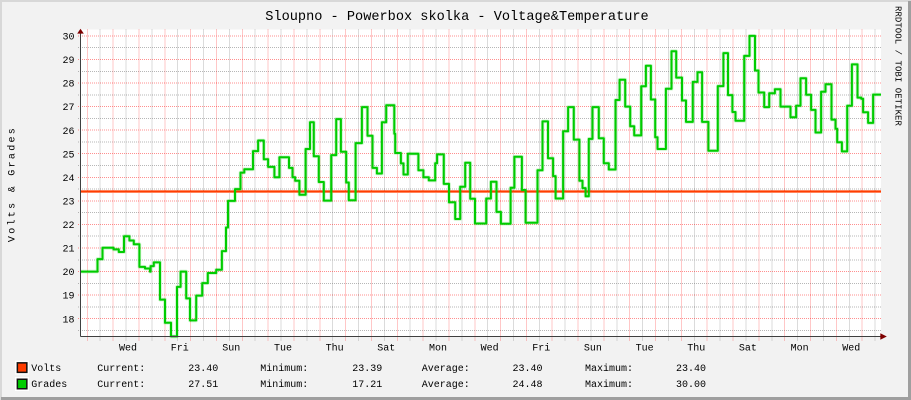 This screenshot has width=911, height=400. What do you see at coordinates (367, 369) in the screenshot?
I see `svg-text: 23.39` at bounding box center [367, 369].